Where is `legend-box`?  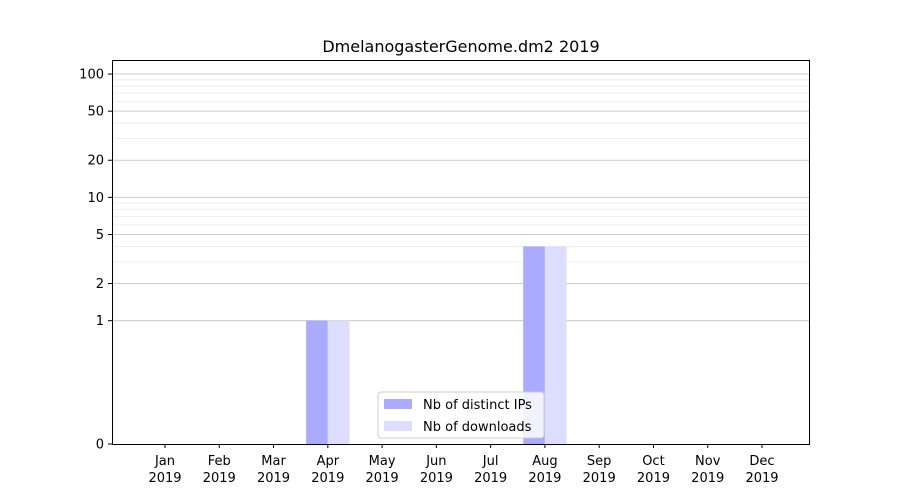 legend-box is located at coordinates (461, 415).